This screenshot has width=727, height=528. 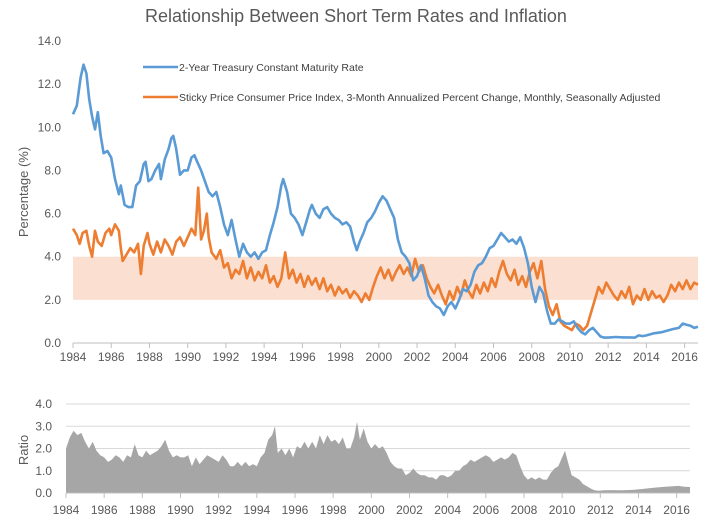 I want to click on main-y-tick-label: 8.0, so click(x=52, y=170).